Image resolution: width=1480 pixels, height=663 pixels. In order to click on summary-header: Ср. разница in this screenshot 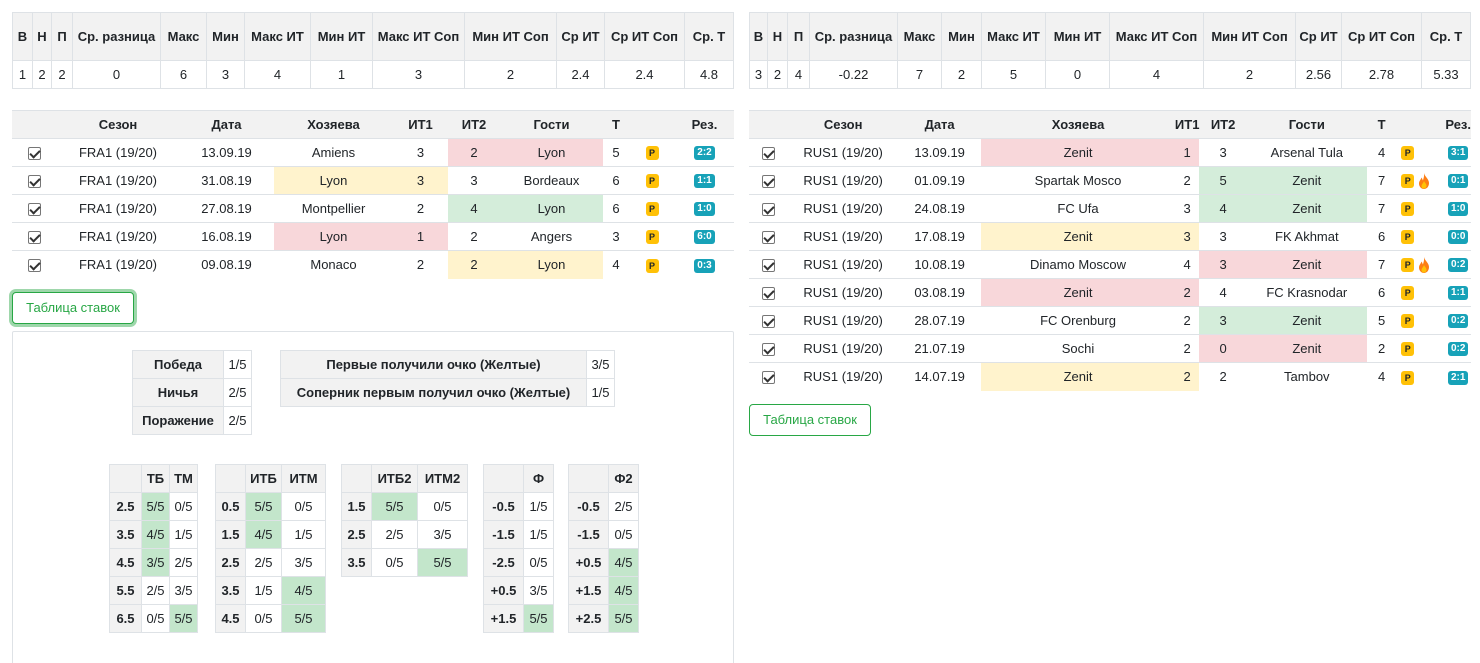, I will do `click(116, 36)`.